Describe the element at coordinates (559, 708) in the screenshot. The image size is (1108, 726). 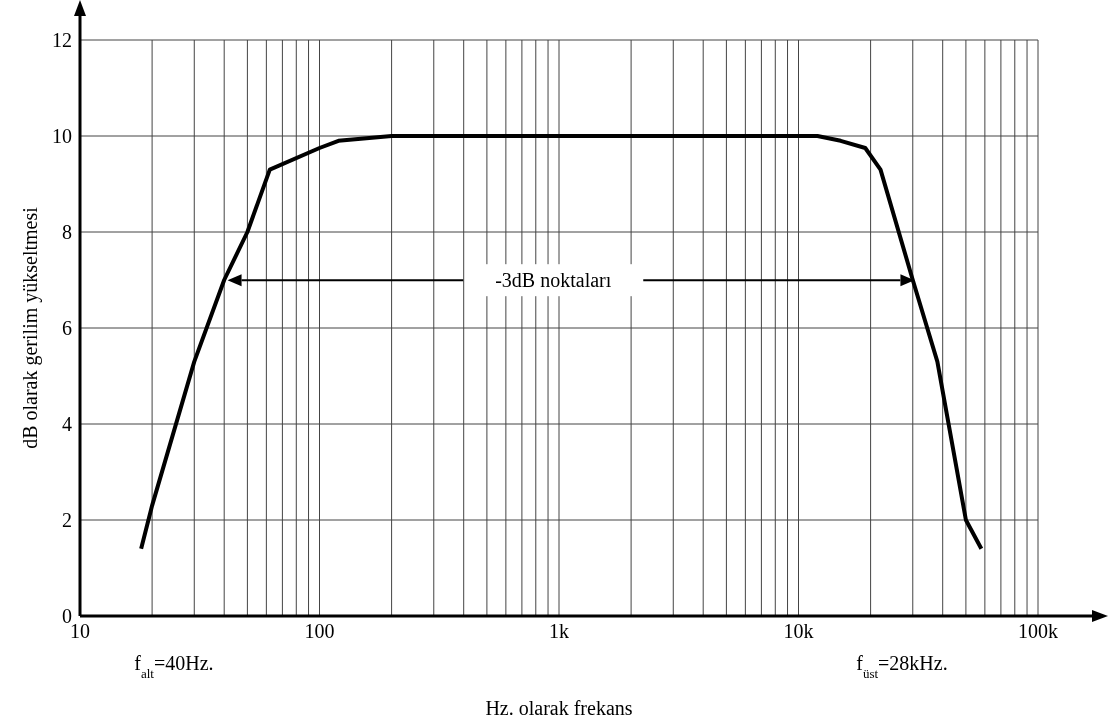
I see `x-axis-title: Hz. olarak frekans` at that location.